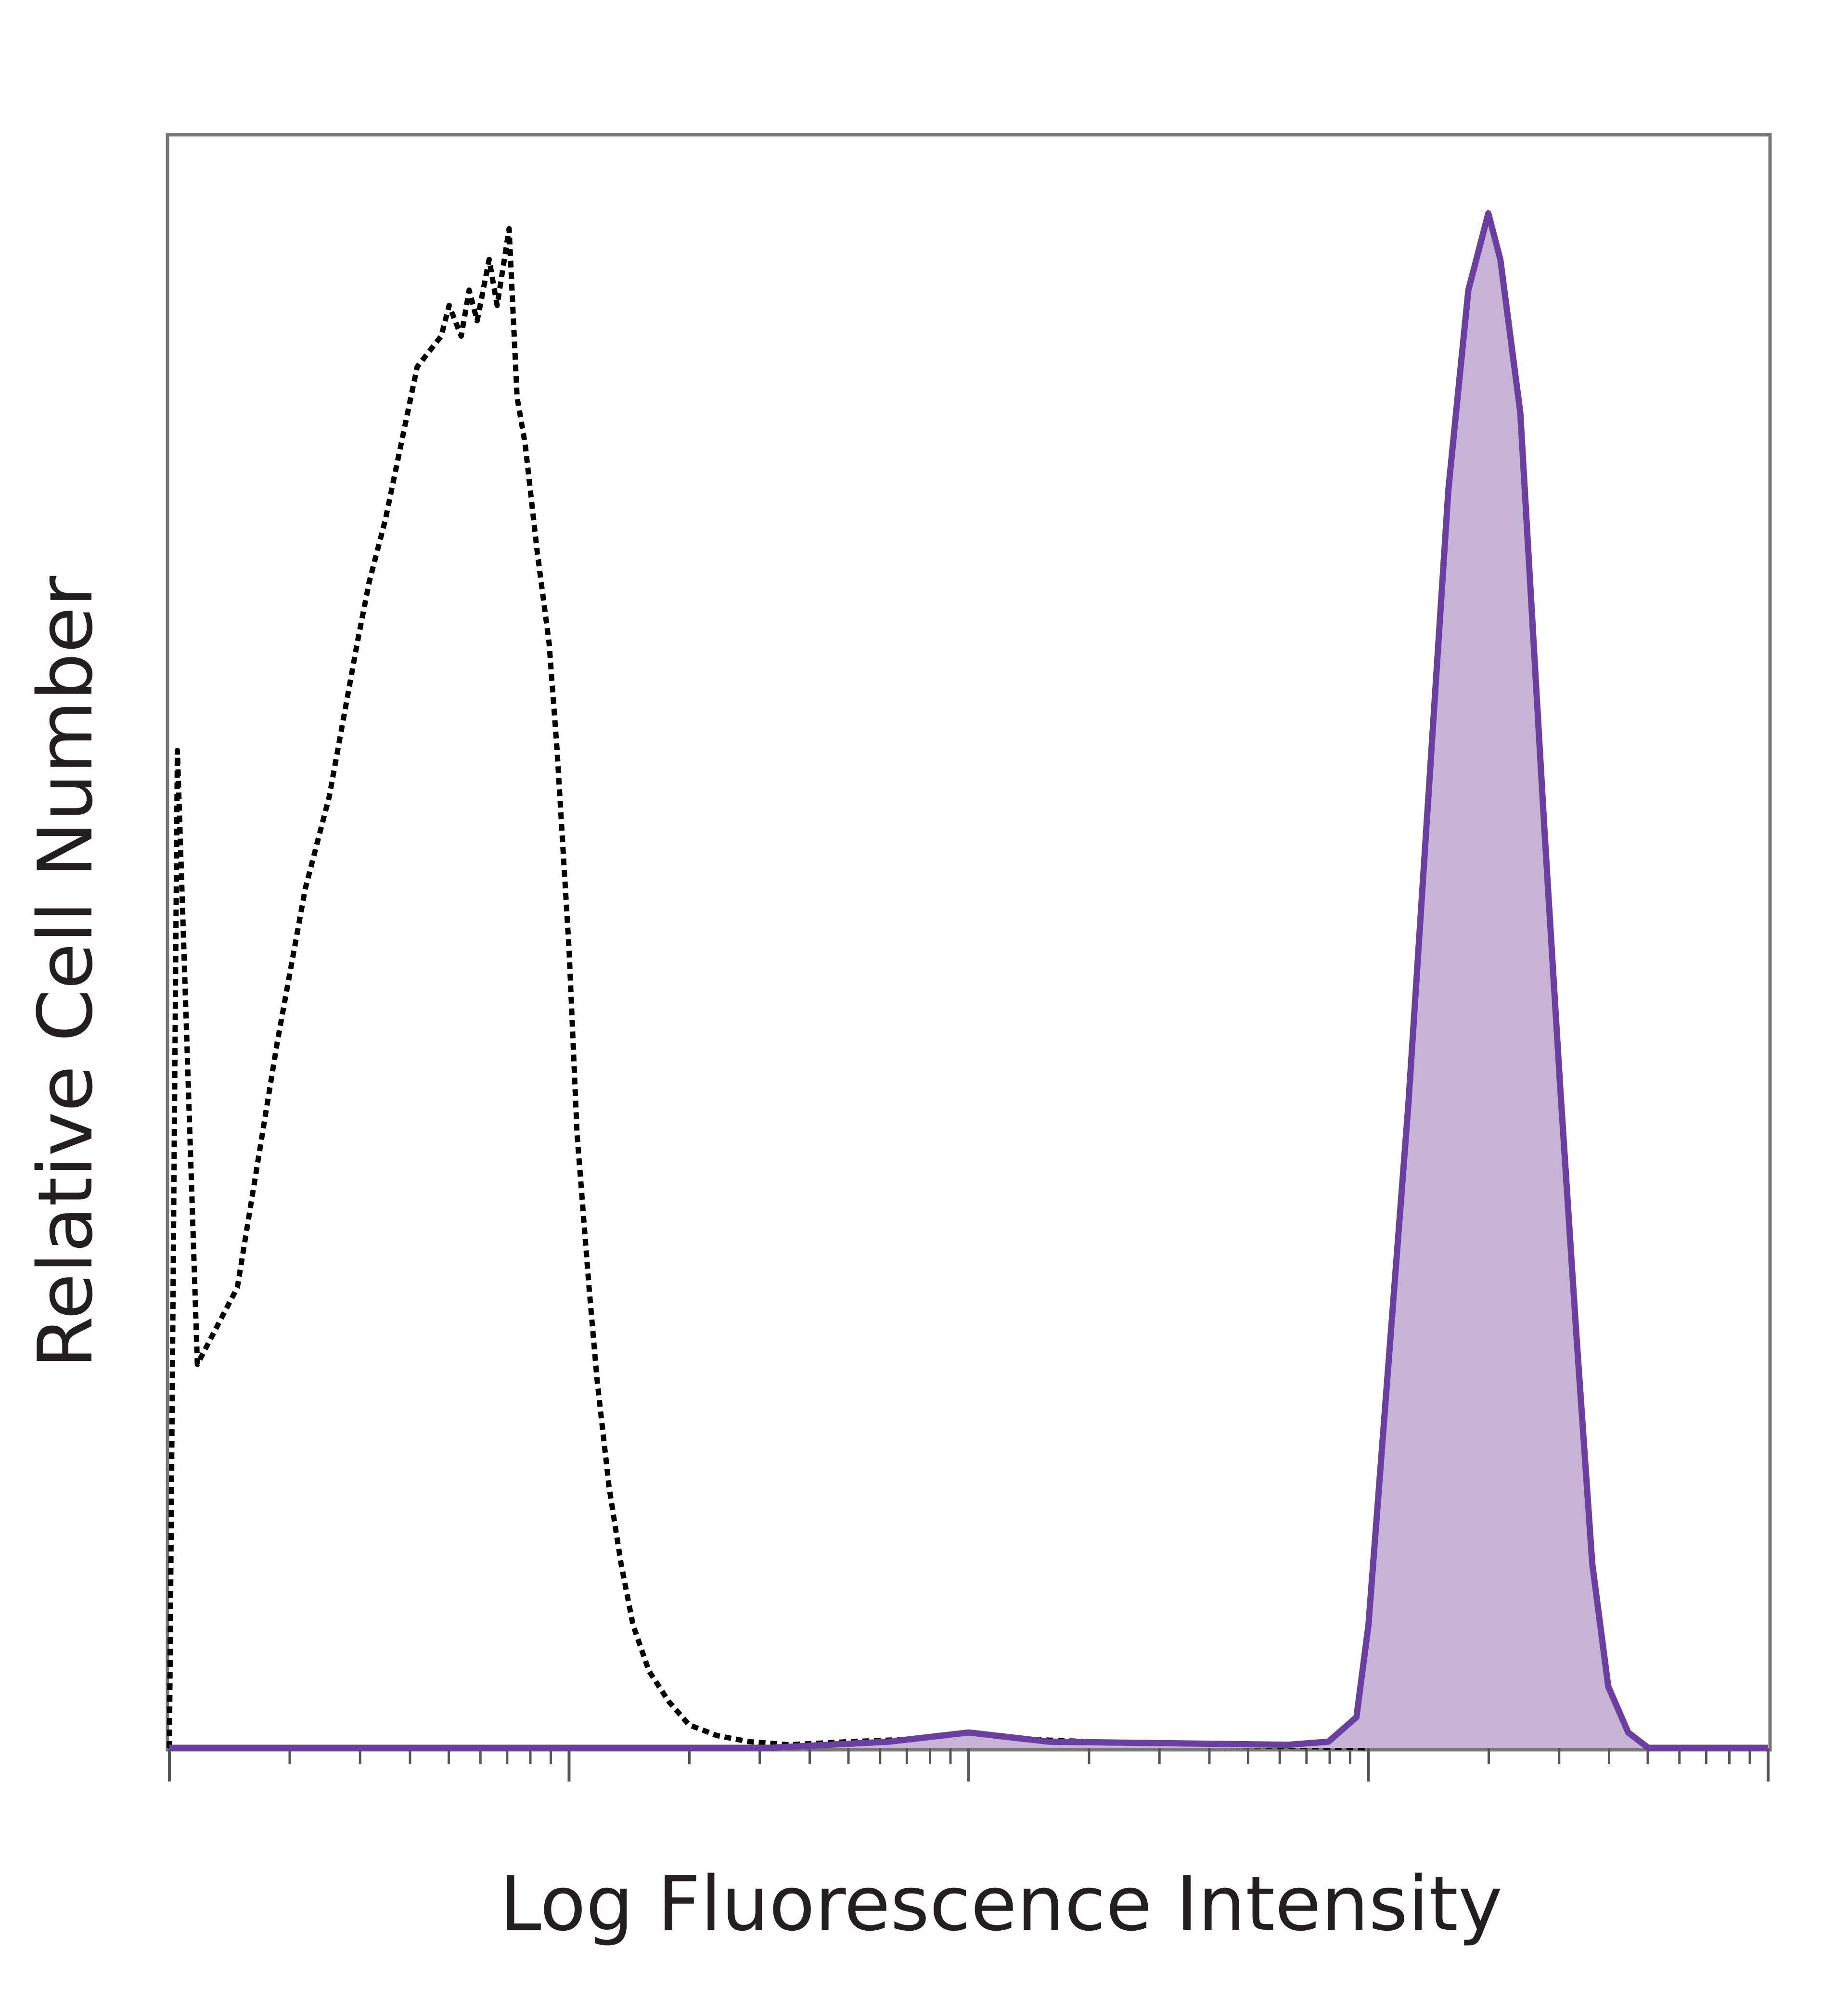 This screenshot has height=2000, width=1848. Describe the element at coordinates (65, 972) in the screenshot. I see `y-axis-label: Relative Cell Number` at that location.